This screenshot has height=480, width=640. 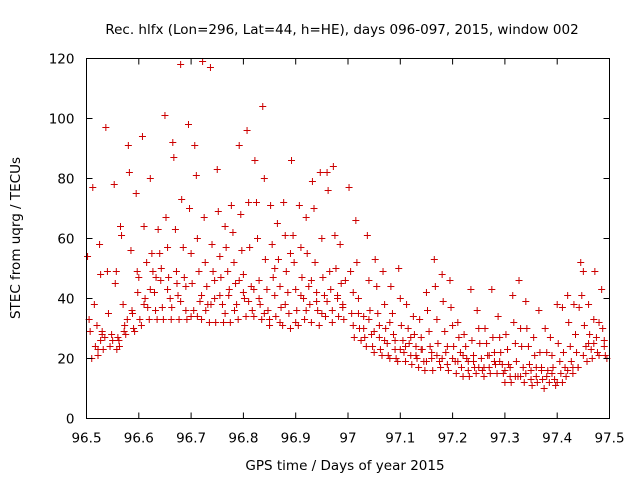 I want to click on y-tick-label: 0, so click(x=70, y=420).